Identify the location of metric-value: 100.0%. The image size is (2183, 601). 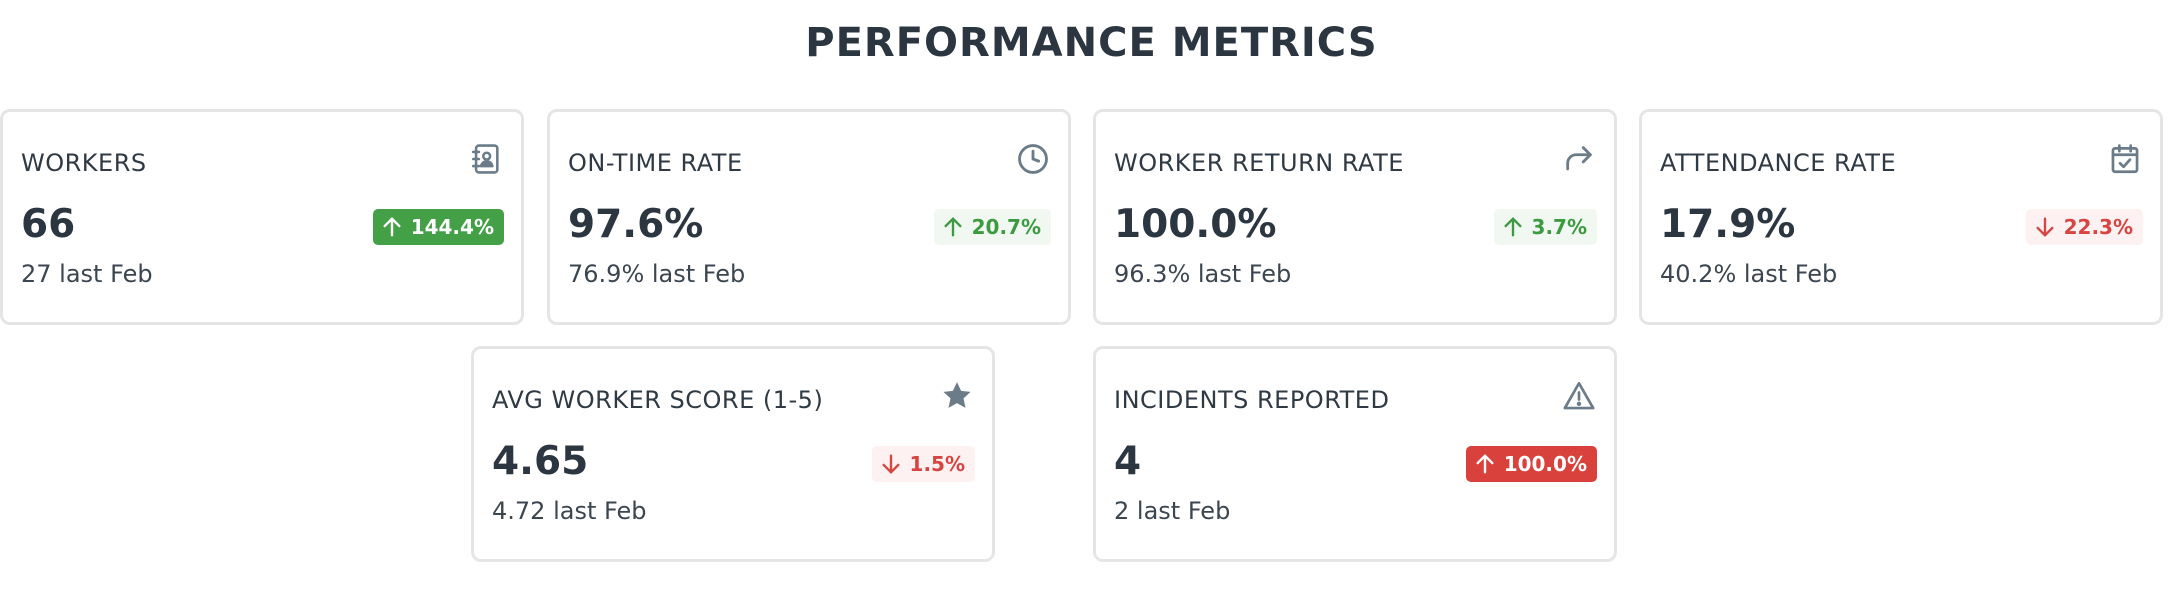
(1195, 224).